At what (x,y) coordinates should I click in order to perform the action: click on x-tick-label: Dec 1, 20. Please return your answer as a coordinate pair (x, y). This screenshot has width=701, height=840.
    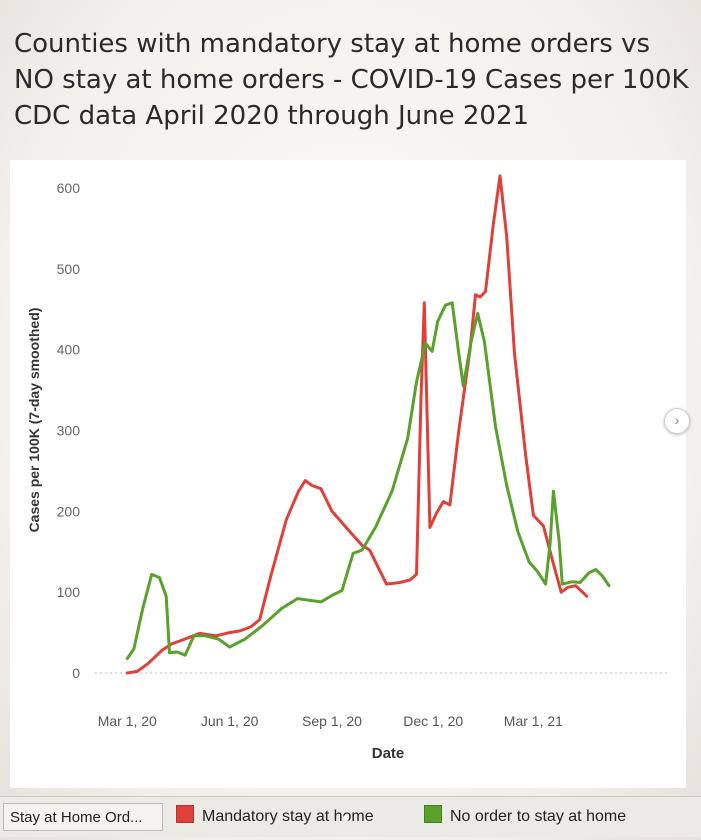
    Looking at the image, I should click on (433, 721).